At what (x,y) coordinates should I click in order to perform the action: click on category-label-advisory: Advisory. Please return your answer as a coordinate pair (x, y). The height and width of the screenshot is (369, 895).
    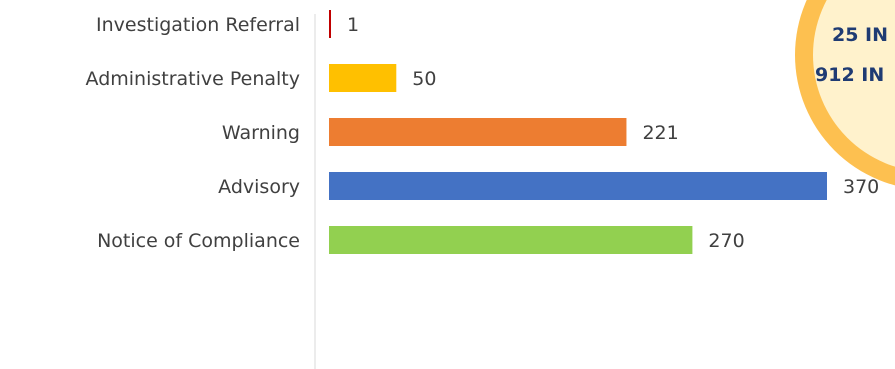
    Looking at the image, I should click on (259, 187).